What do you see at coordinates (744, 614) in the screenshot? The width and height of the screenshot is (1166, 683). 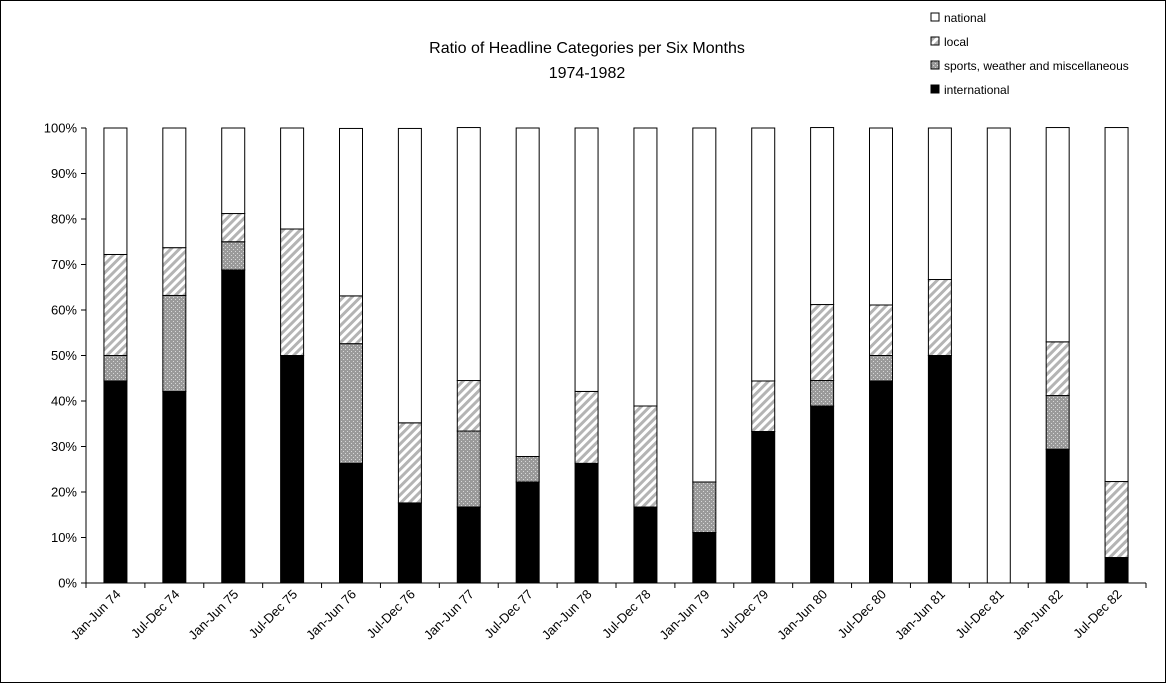 I see `x-tick-label: Jul-Dec 79` at bounding box center [744, 614].